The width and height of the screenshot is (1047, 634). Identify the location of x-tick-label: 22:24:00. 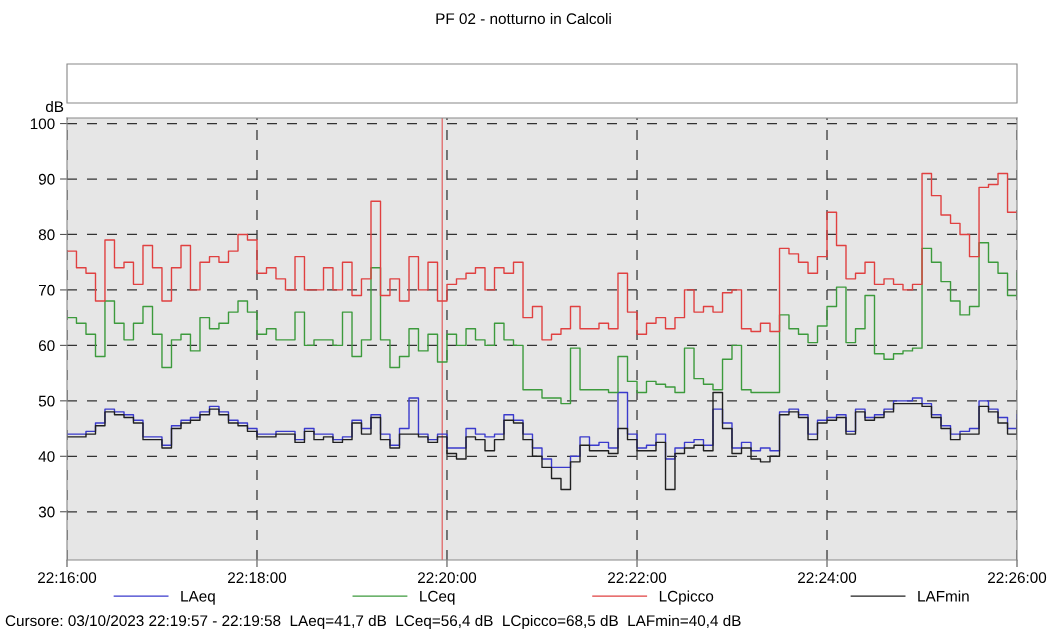
(827, 578).